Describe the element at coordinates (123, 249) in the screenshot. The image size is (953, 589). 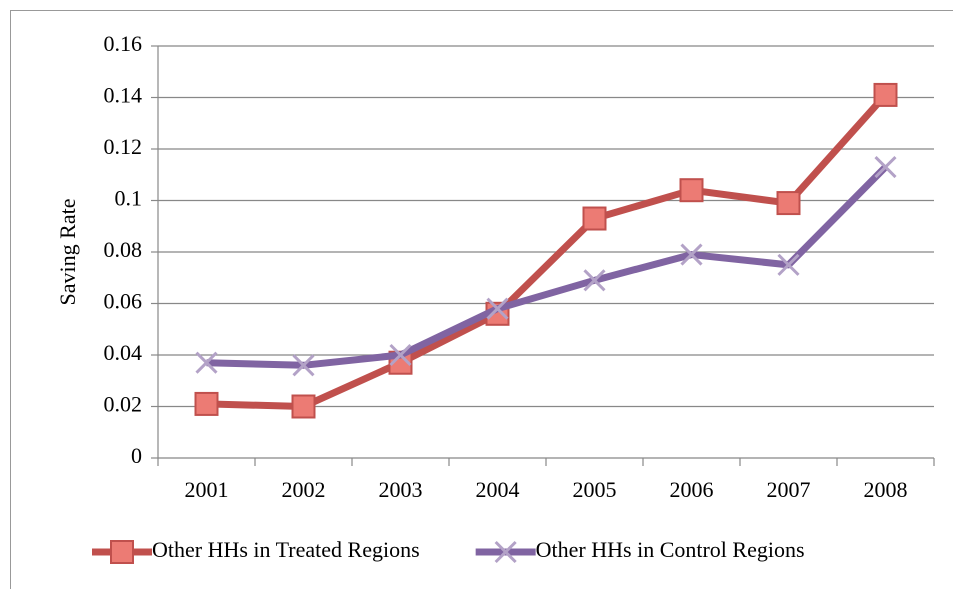
I see `y-tick-label: 0.08` at that location.